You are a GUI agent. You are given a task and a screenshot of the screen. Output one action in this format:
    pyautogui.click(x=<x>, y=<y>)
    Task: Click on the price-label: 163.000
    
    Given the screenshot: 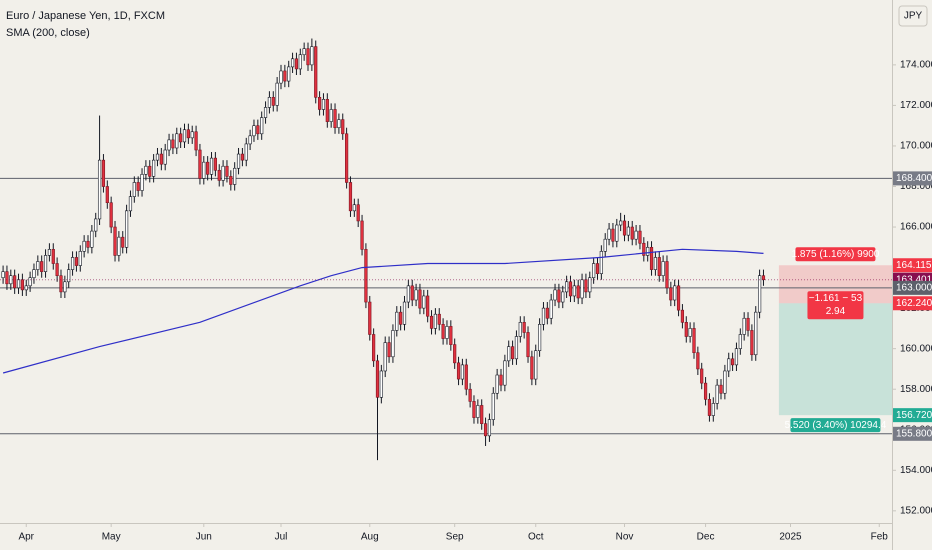 What is the action you would take?
    pyautogui.click(x=914, y=287)
    